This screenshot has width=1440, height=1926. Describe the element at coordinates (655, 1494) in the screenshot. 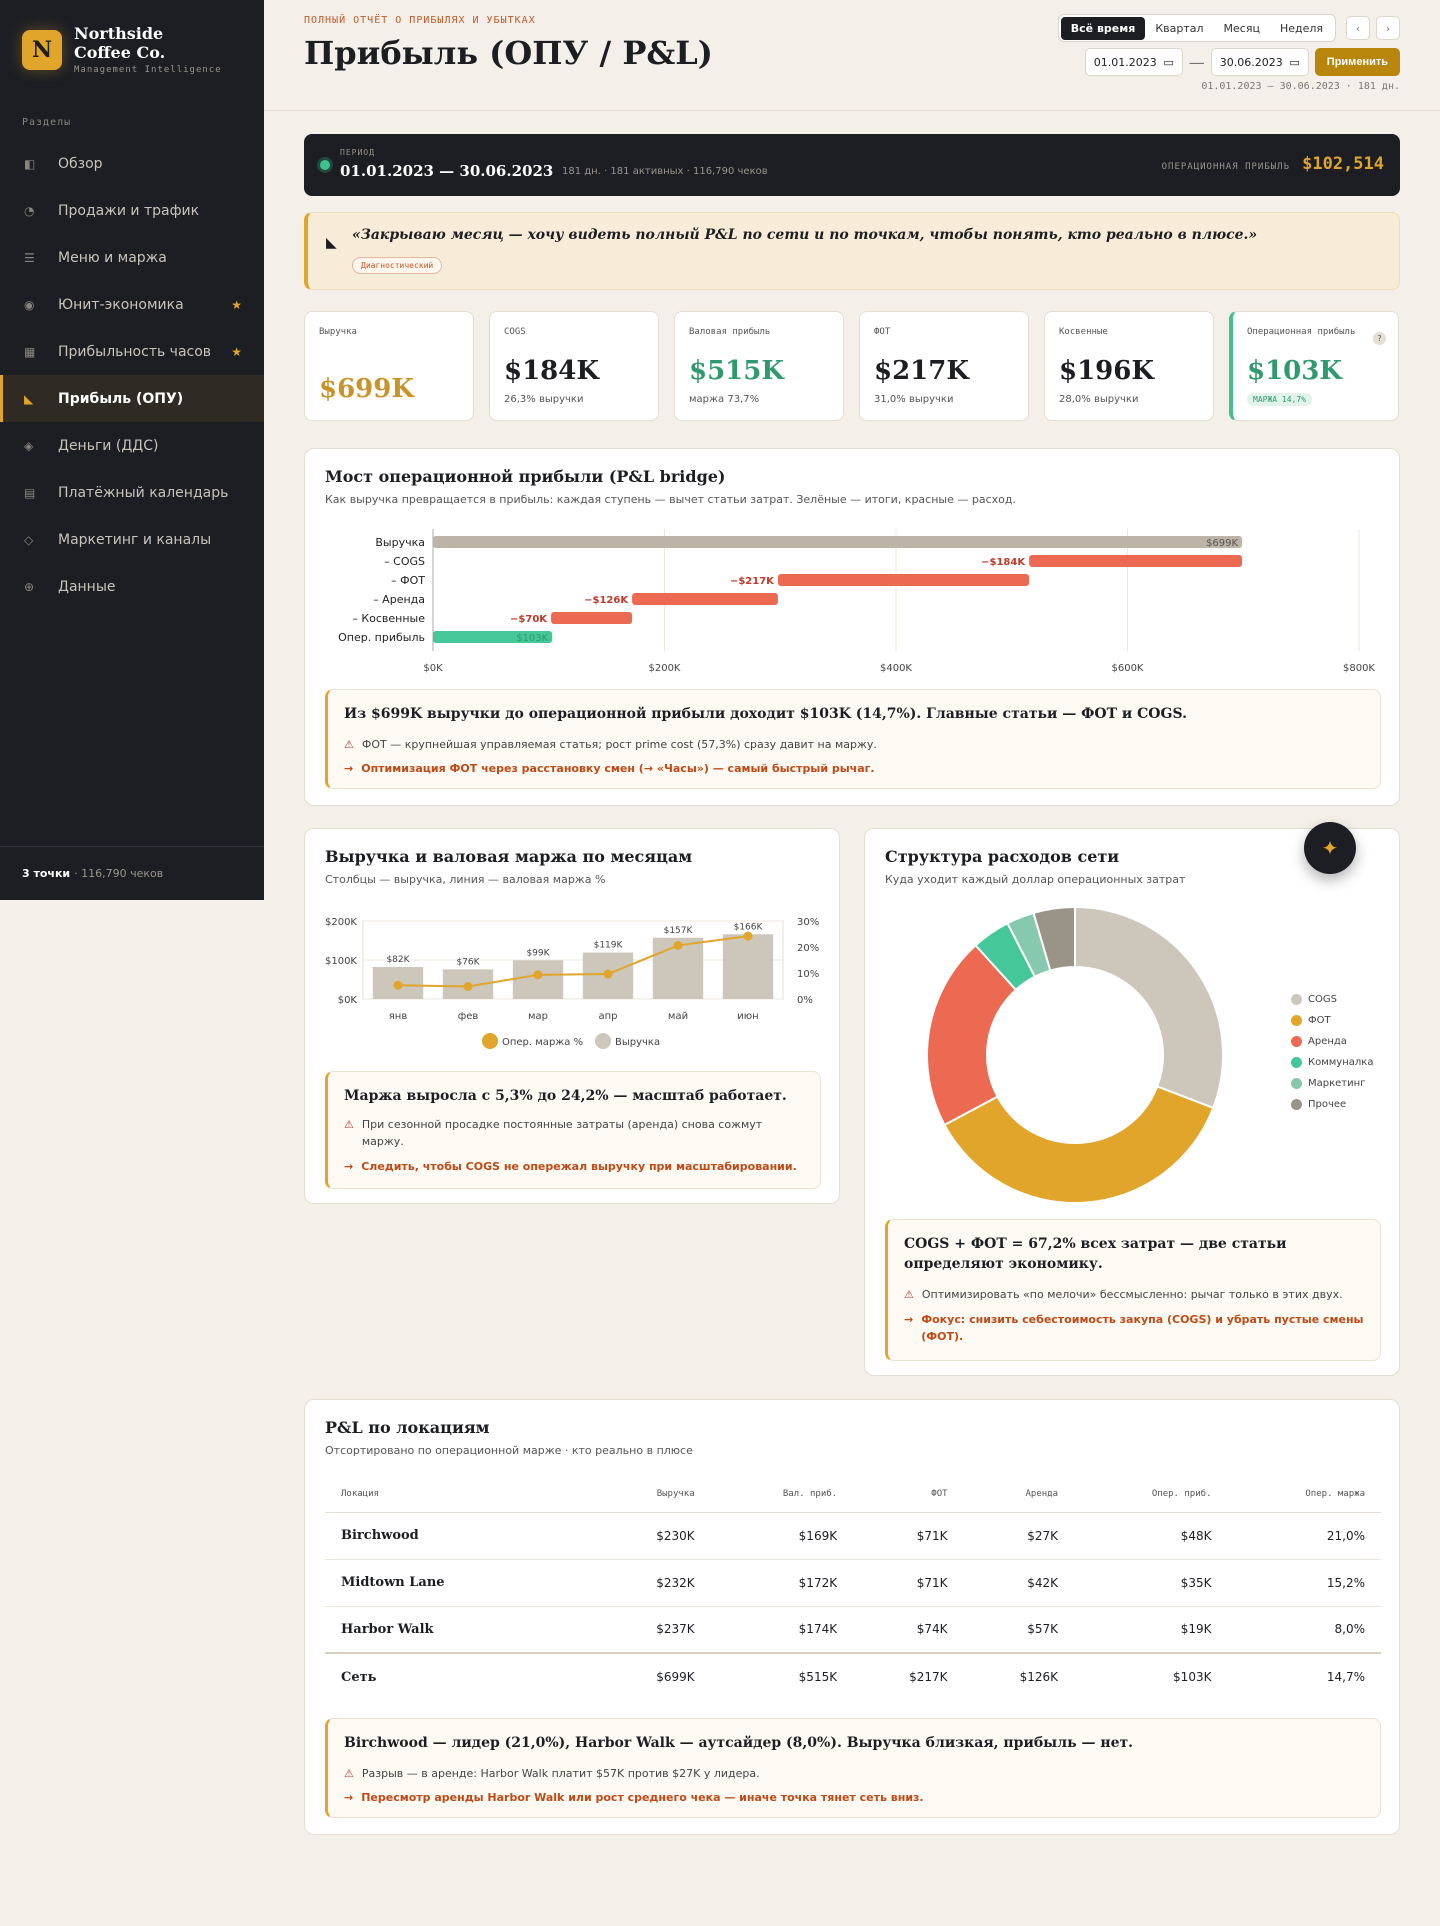

I see `column-header: Выручка` at that location.